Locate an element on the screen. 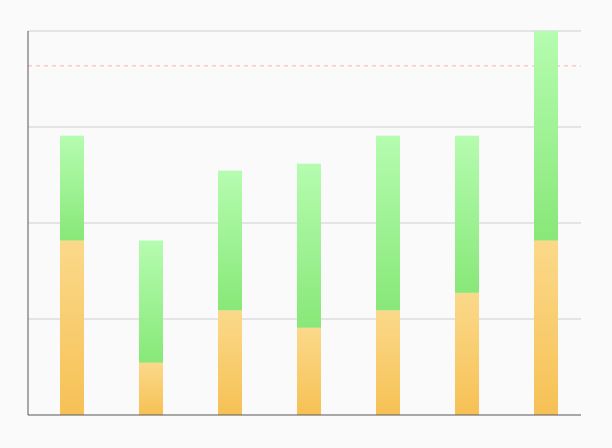 The height and width of the screenshot is (448, 612). bar-series2-cat5 is located at coordinates (388, 223).